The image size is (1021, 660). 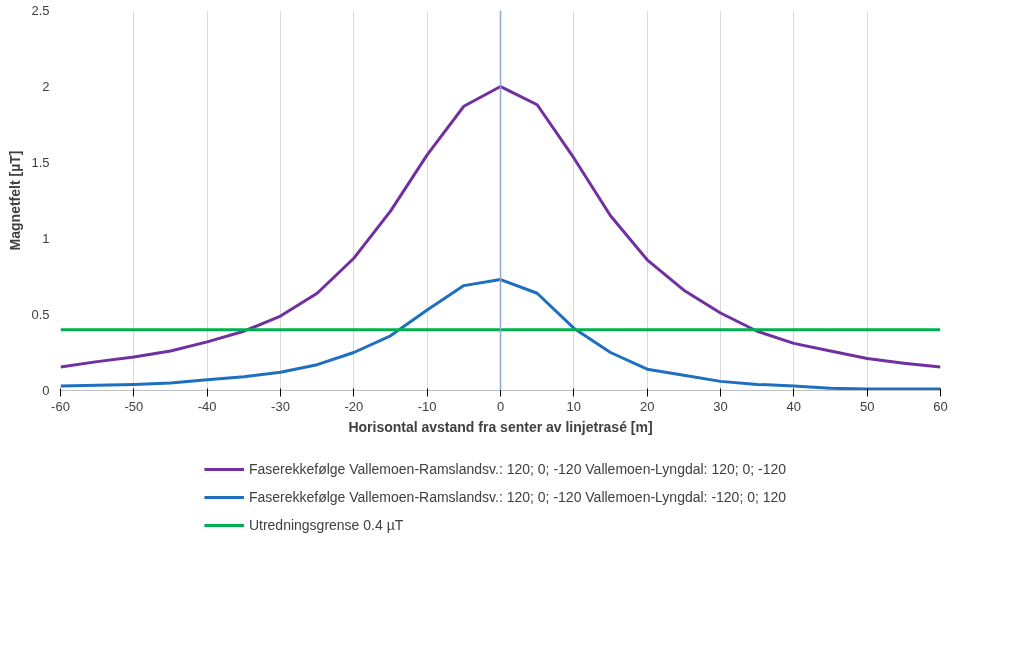 I want to click on y-tick-label: 0, so click(x=46, y=390).